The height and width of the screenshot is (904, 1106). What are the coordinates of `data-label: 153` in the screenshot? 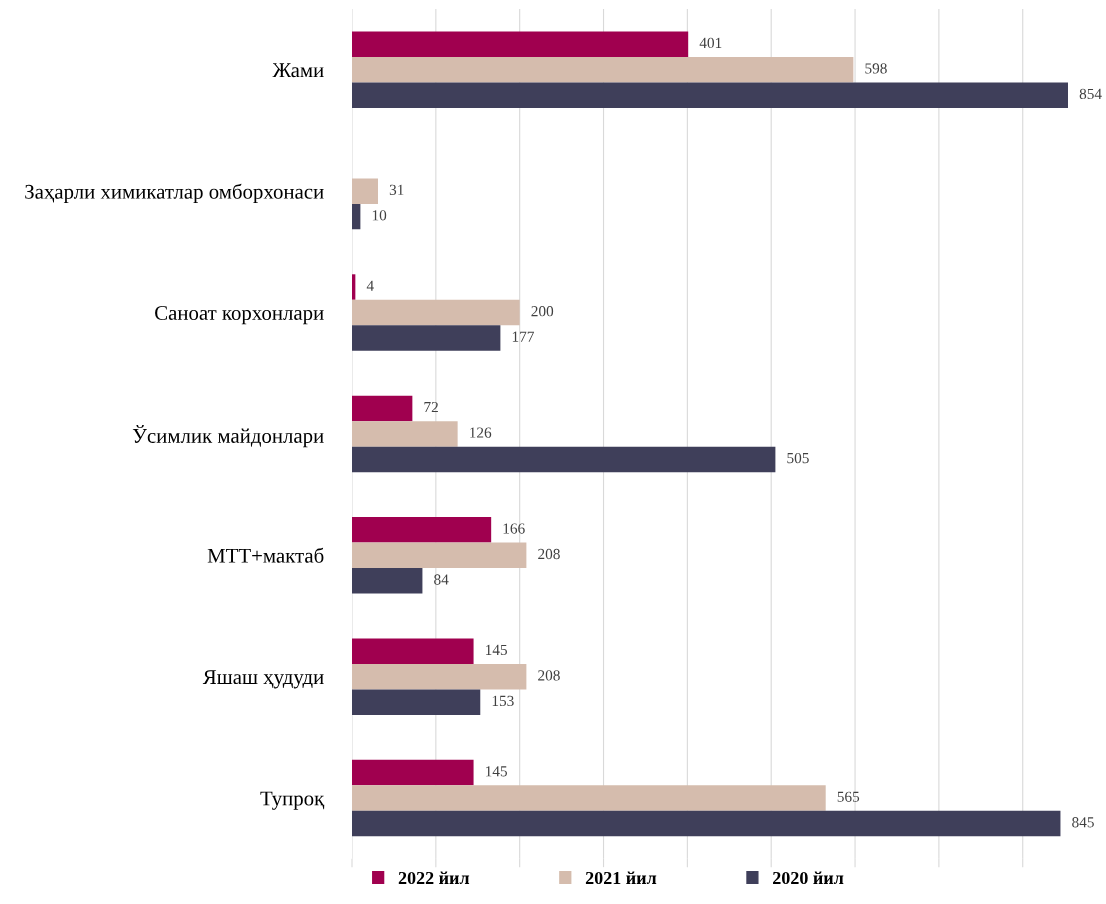 It's located at (503, 701).